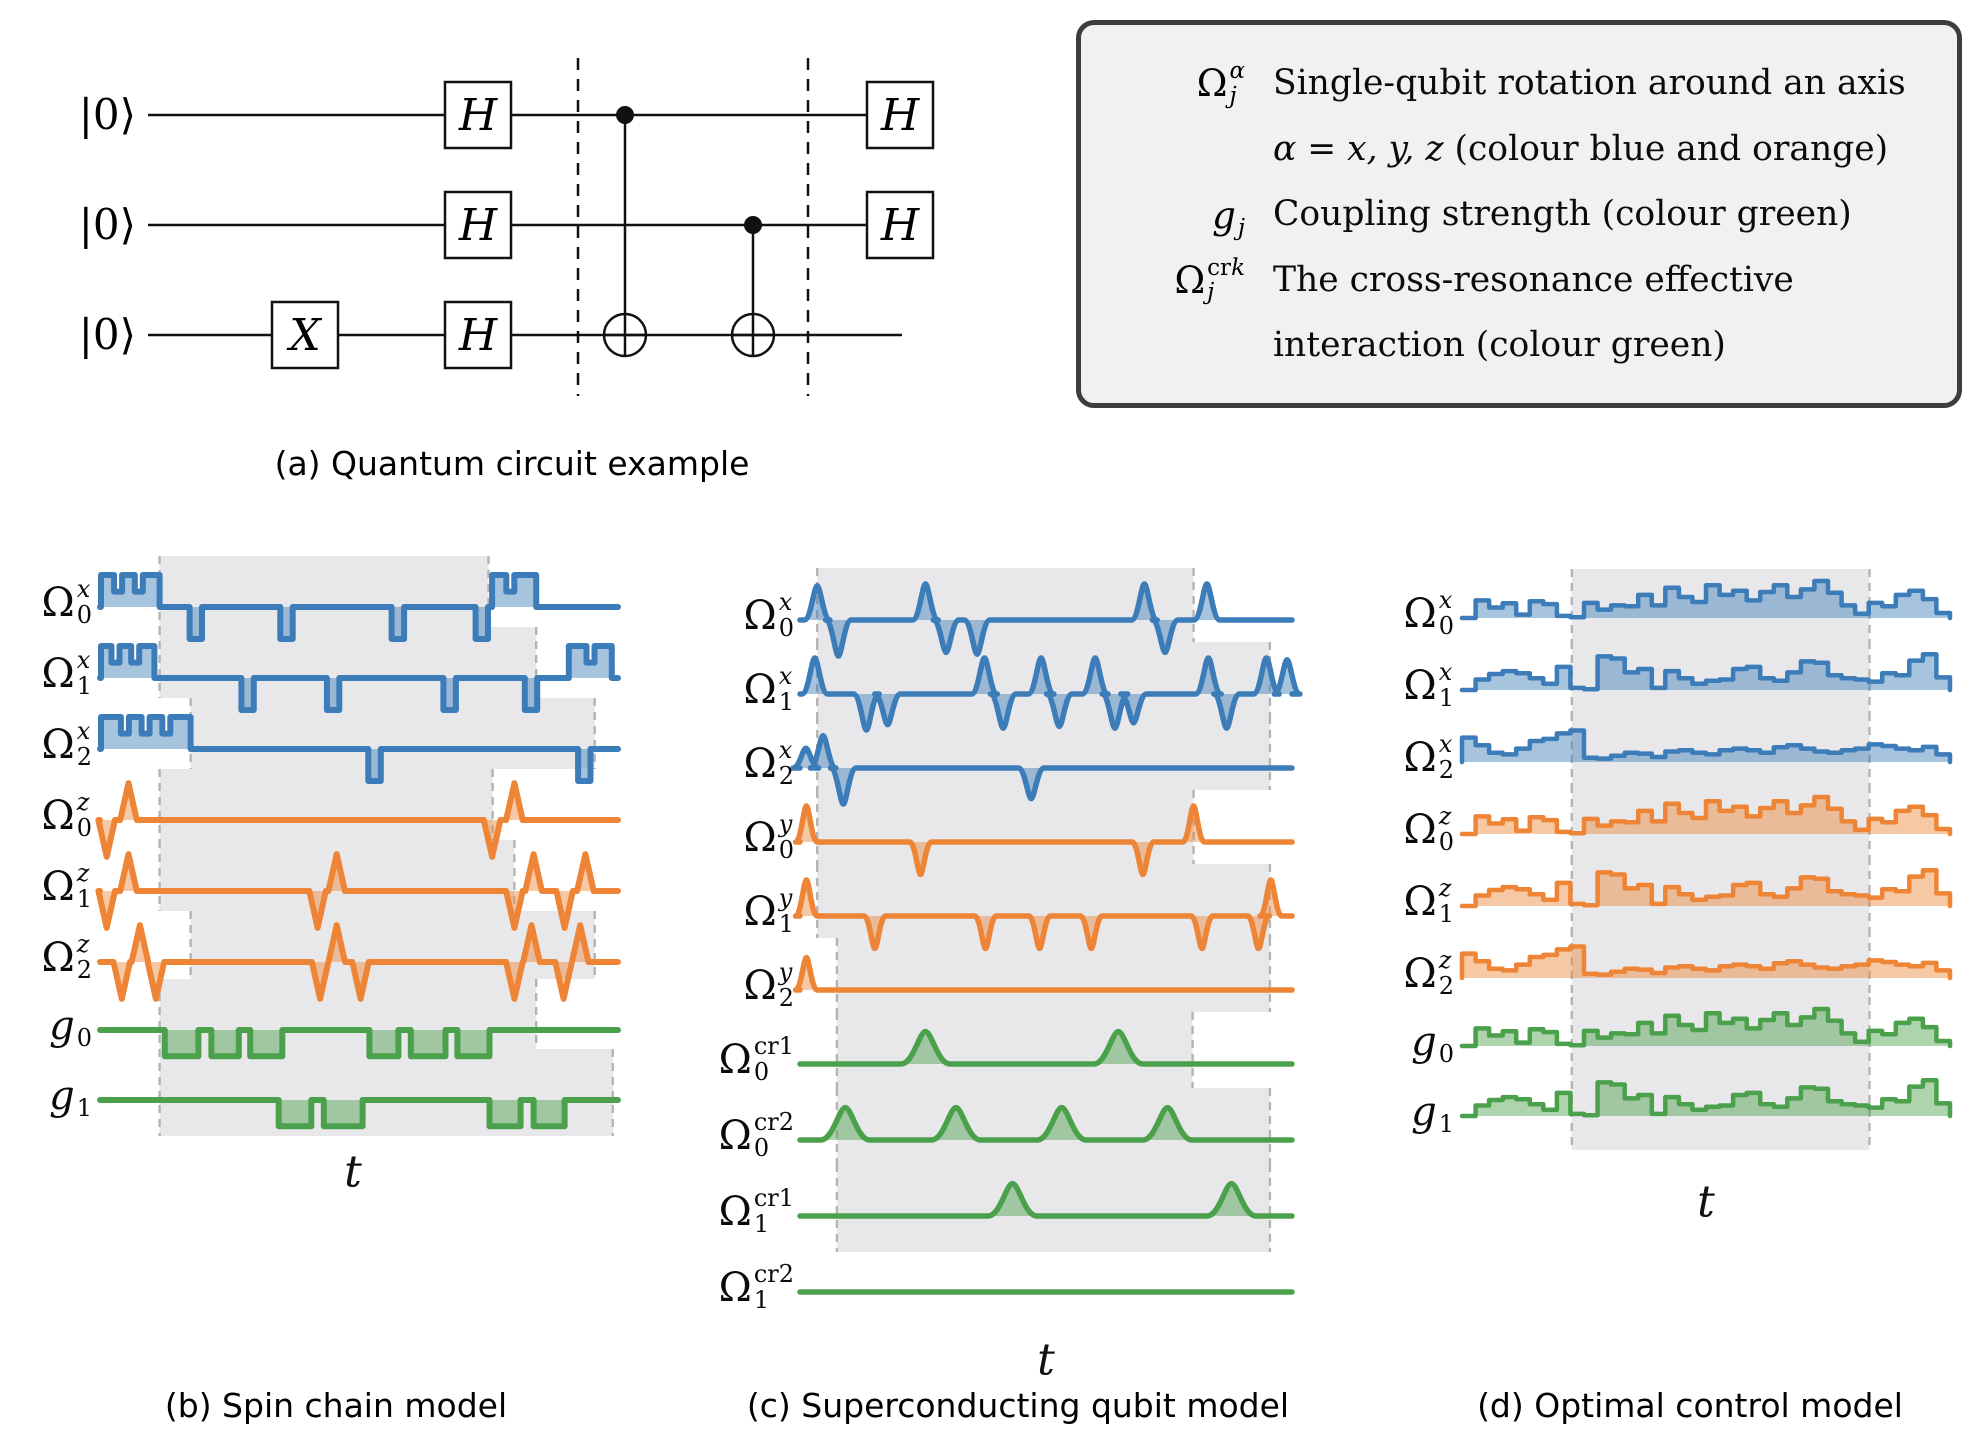  I want to click on shaded-region-c-omega-1-cr1, so click(1053, 1208).